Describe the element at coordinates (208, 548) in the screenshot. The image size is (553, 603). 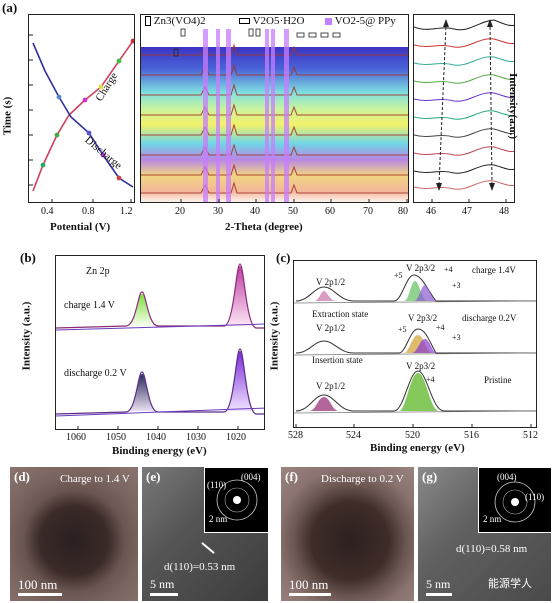
I see `panel-e-lattice-marker` at that location.